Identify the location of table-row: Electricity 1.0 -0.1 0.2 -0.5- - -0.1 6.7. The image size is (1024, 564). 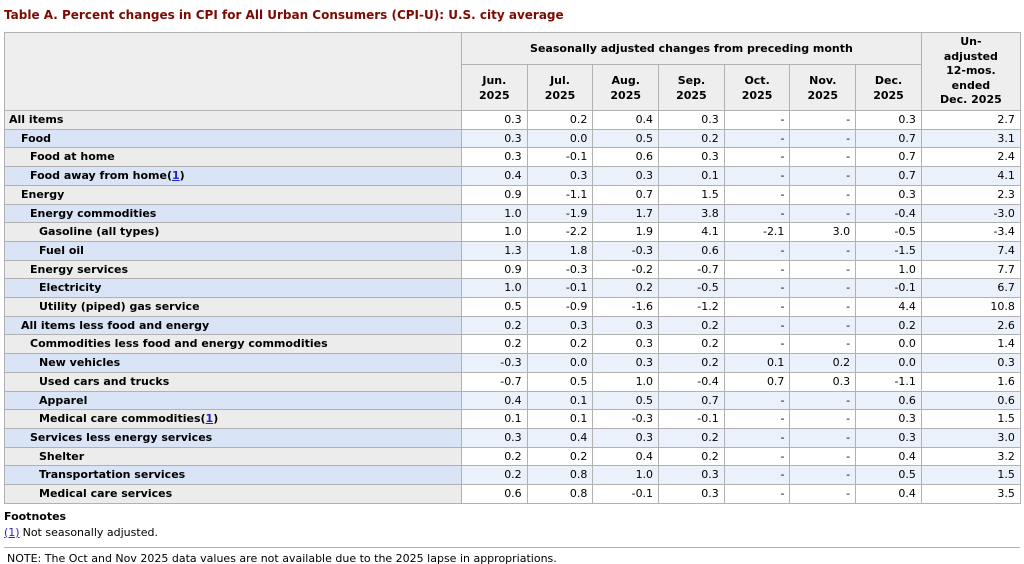
(512, 288).